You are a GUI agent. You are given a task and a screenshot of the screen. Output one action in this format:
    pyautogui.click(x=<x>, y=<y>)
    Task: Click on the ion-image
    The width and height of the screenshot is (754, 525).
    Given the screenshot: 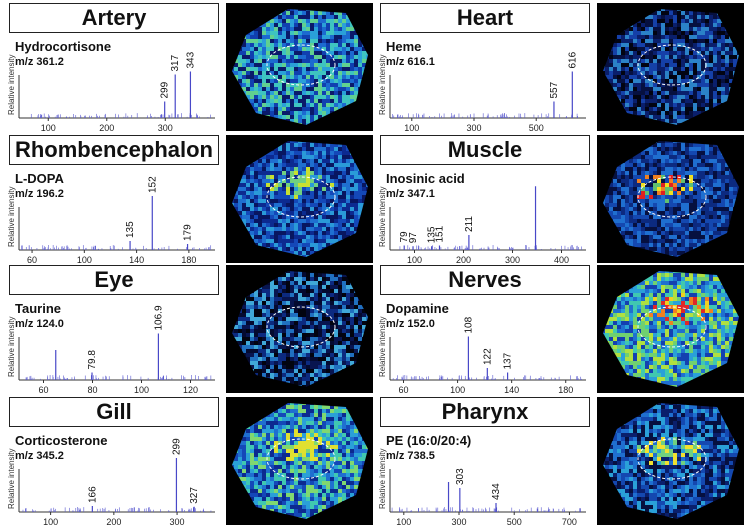 What is the action you would take?
    pyautogui.click(x=299, y=199)
    